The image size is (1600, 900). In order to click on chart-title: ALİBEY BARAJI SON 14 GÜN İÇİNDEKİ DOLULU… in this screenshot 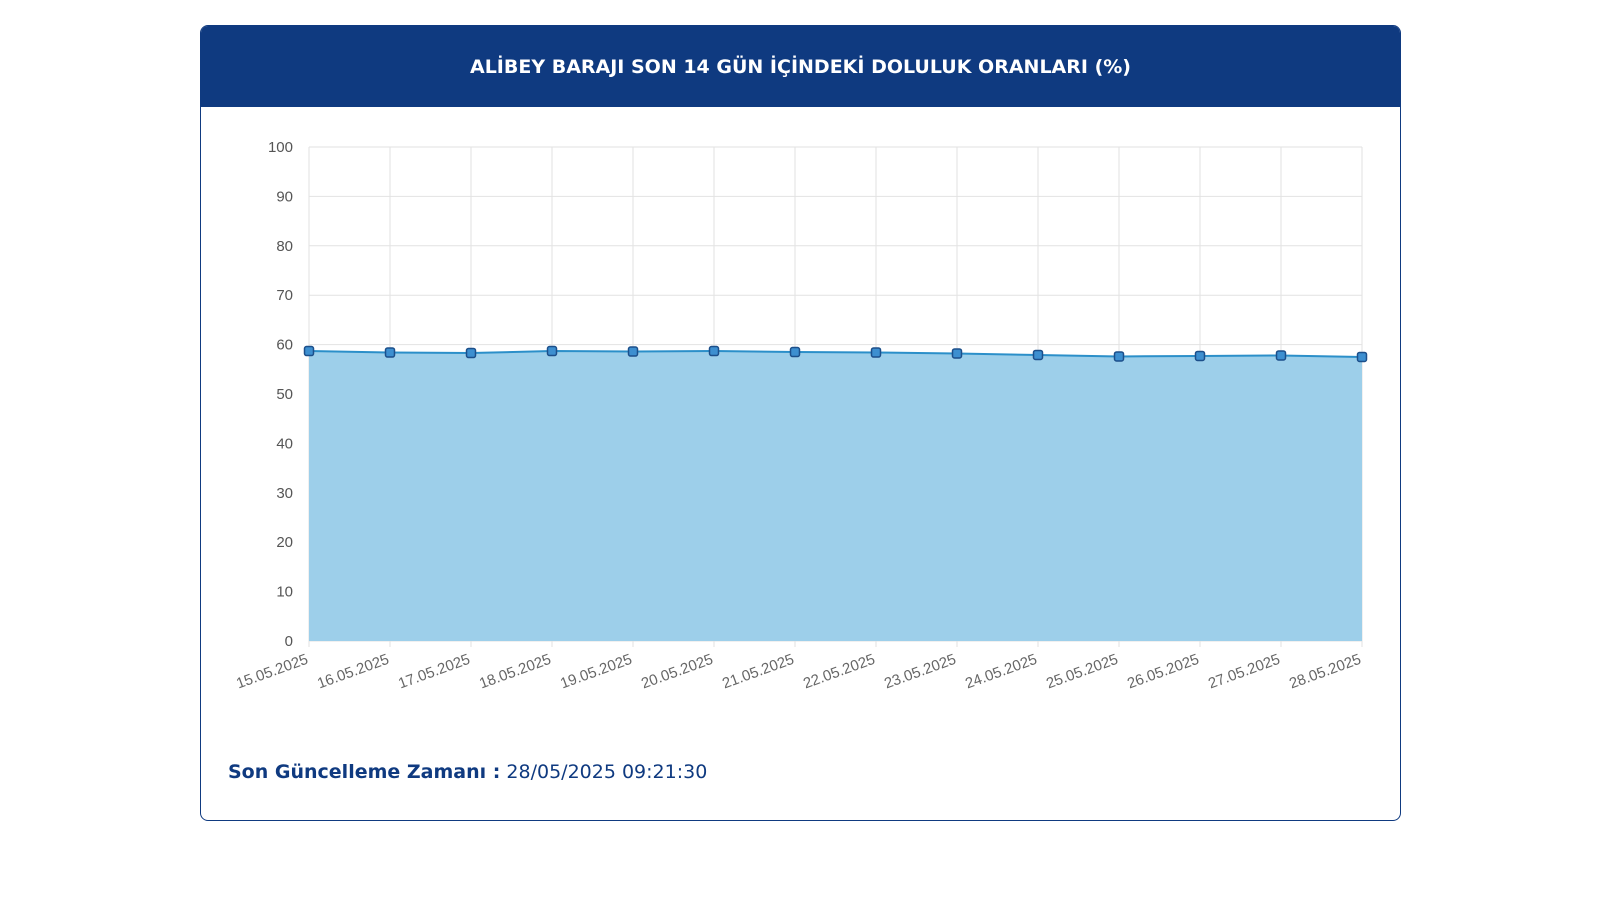, I will do `click(800, 66)`.